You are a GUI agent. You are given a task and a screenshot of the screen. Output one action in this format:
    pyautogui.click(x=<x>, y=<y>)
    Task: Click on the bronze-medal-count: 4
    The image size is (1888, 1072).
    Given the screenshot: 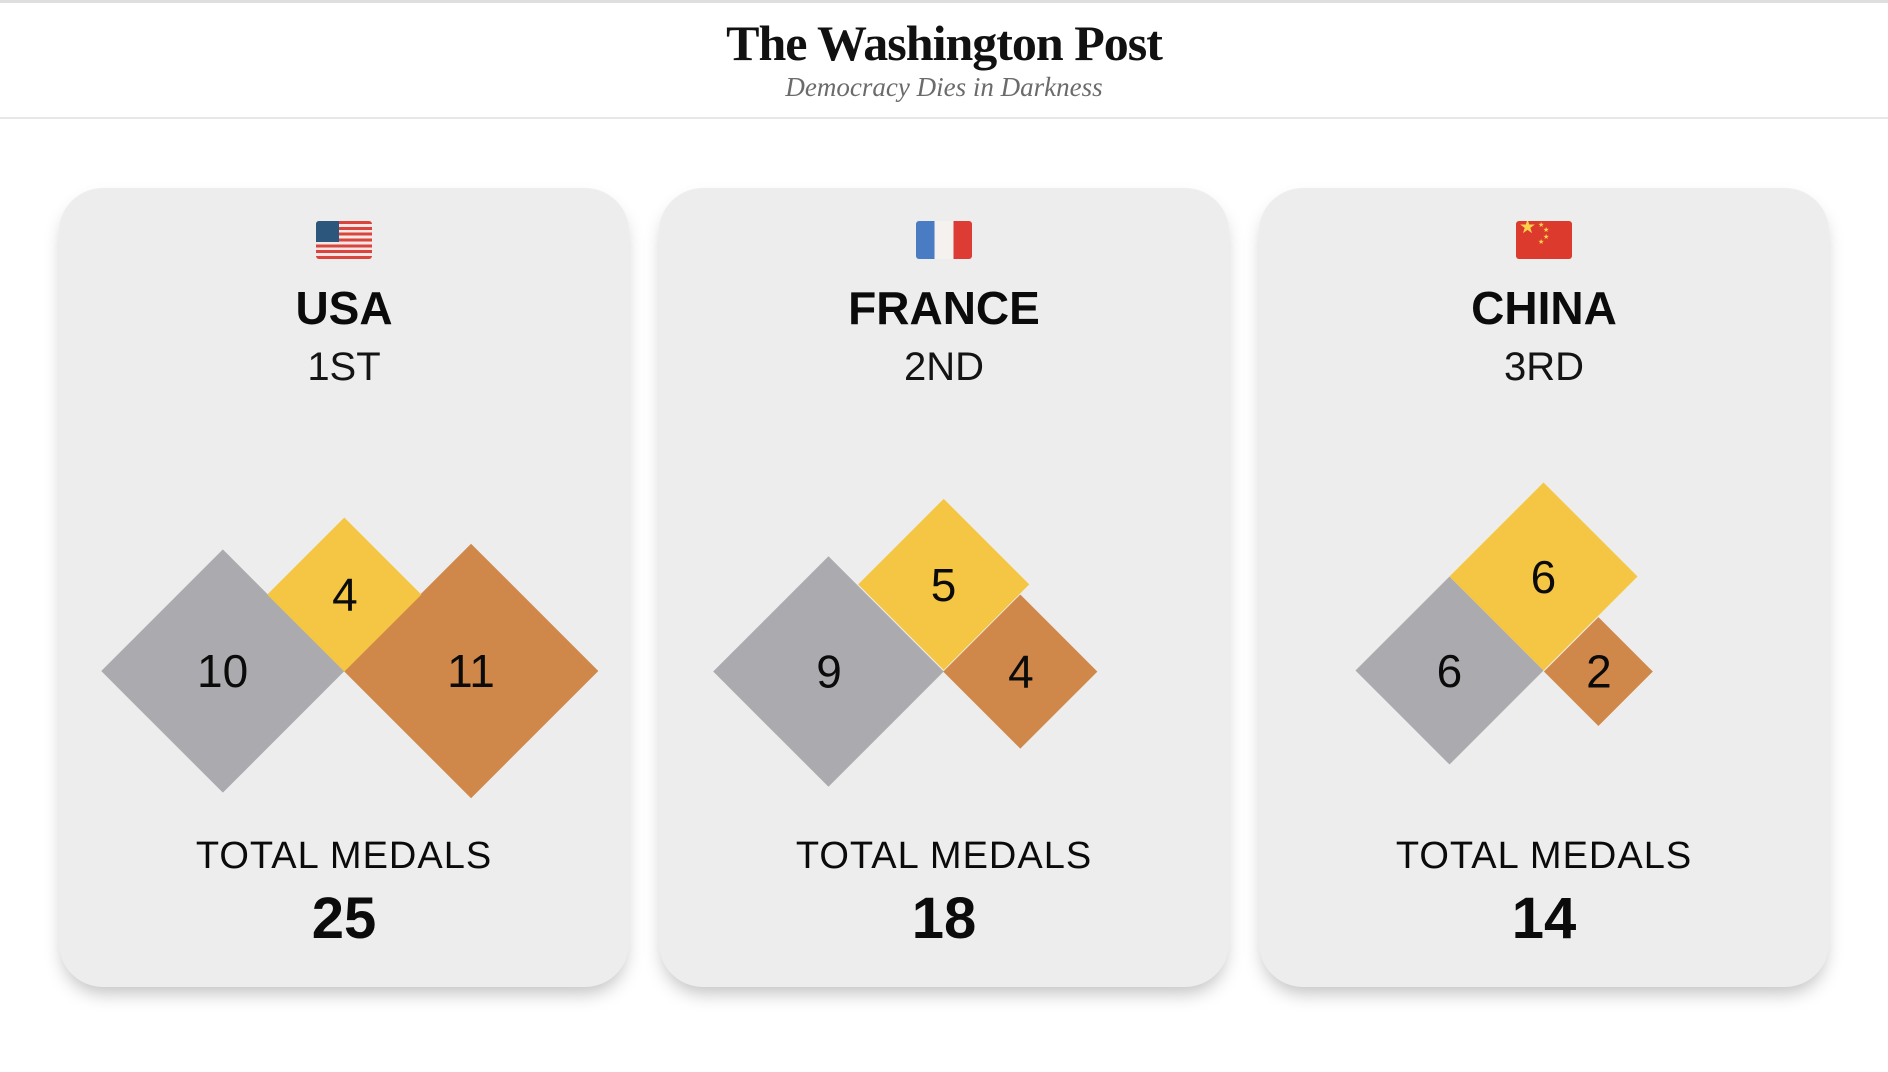 What is the action you would take?
    pyautogui.click(x=1020, y=670)
    